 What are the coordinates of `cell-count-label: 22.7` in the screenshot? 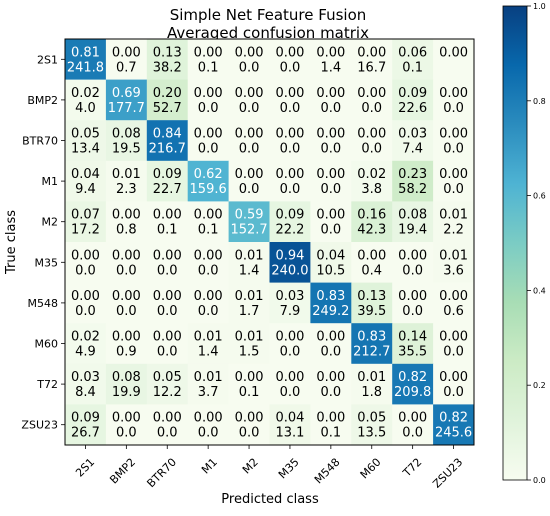 It's located at (167, 189).